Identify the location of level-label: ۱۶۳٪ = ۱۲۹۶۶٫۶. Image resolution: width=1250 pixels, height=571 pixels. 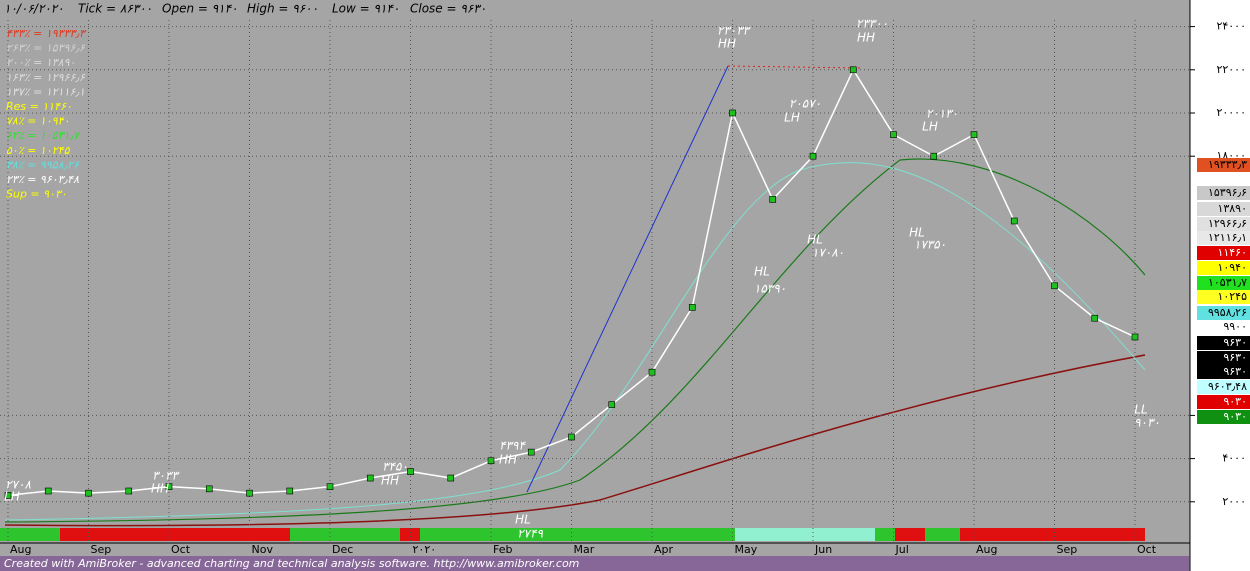
(46, 77).